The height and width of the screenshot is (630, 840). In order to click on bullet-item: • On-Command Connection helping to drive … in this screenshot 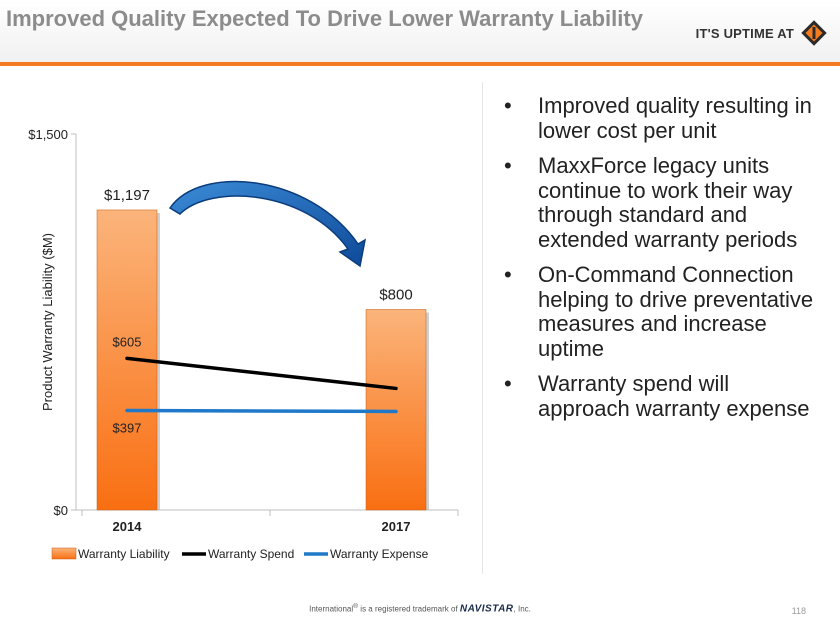, I will do `click(664, 311)`.